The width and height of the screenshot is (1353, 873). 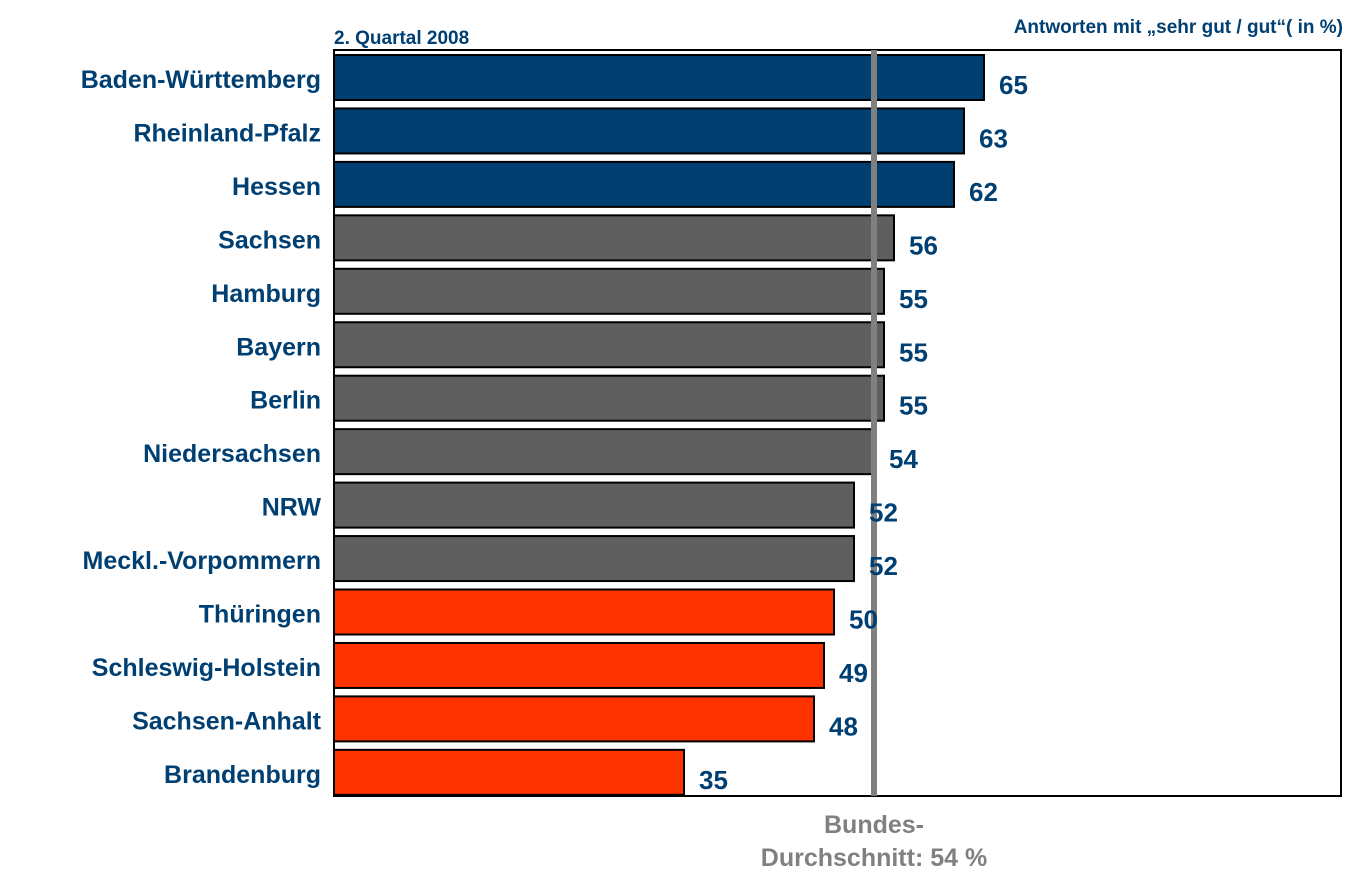 I want to click on value-label: 65, so click(x=1013, y=85).